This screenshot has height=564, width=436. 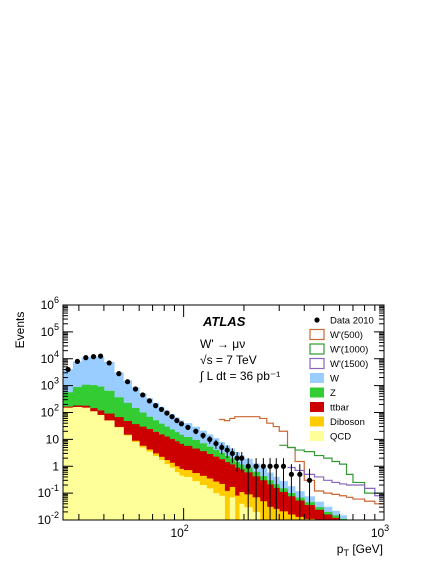 I want to click on legend-item-data-2010: Data 2010, so click(x=344, y=321).